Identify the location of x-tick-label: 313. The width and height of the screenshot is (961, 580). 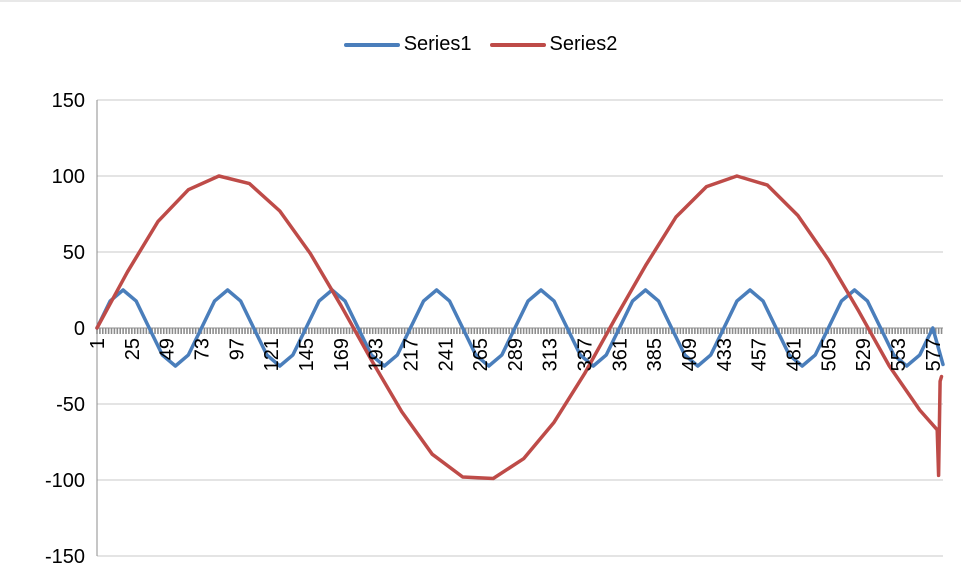
(551, 354).